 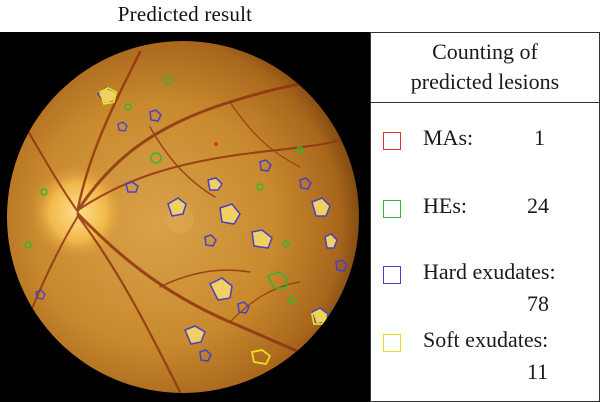 What do you see at coordinates (392, 141) in the screenshot?
I see `mas-color-swatch` at bounding box center [392, 141].